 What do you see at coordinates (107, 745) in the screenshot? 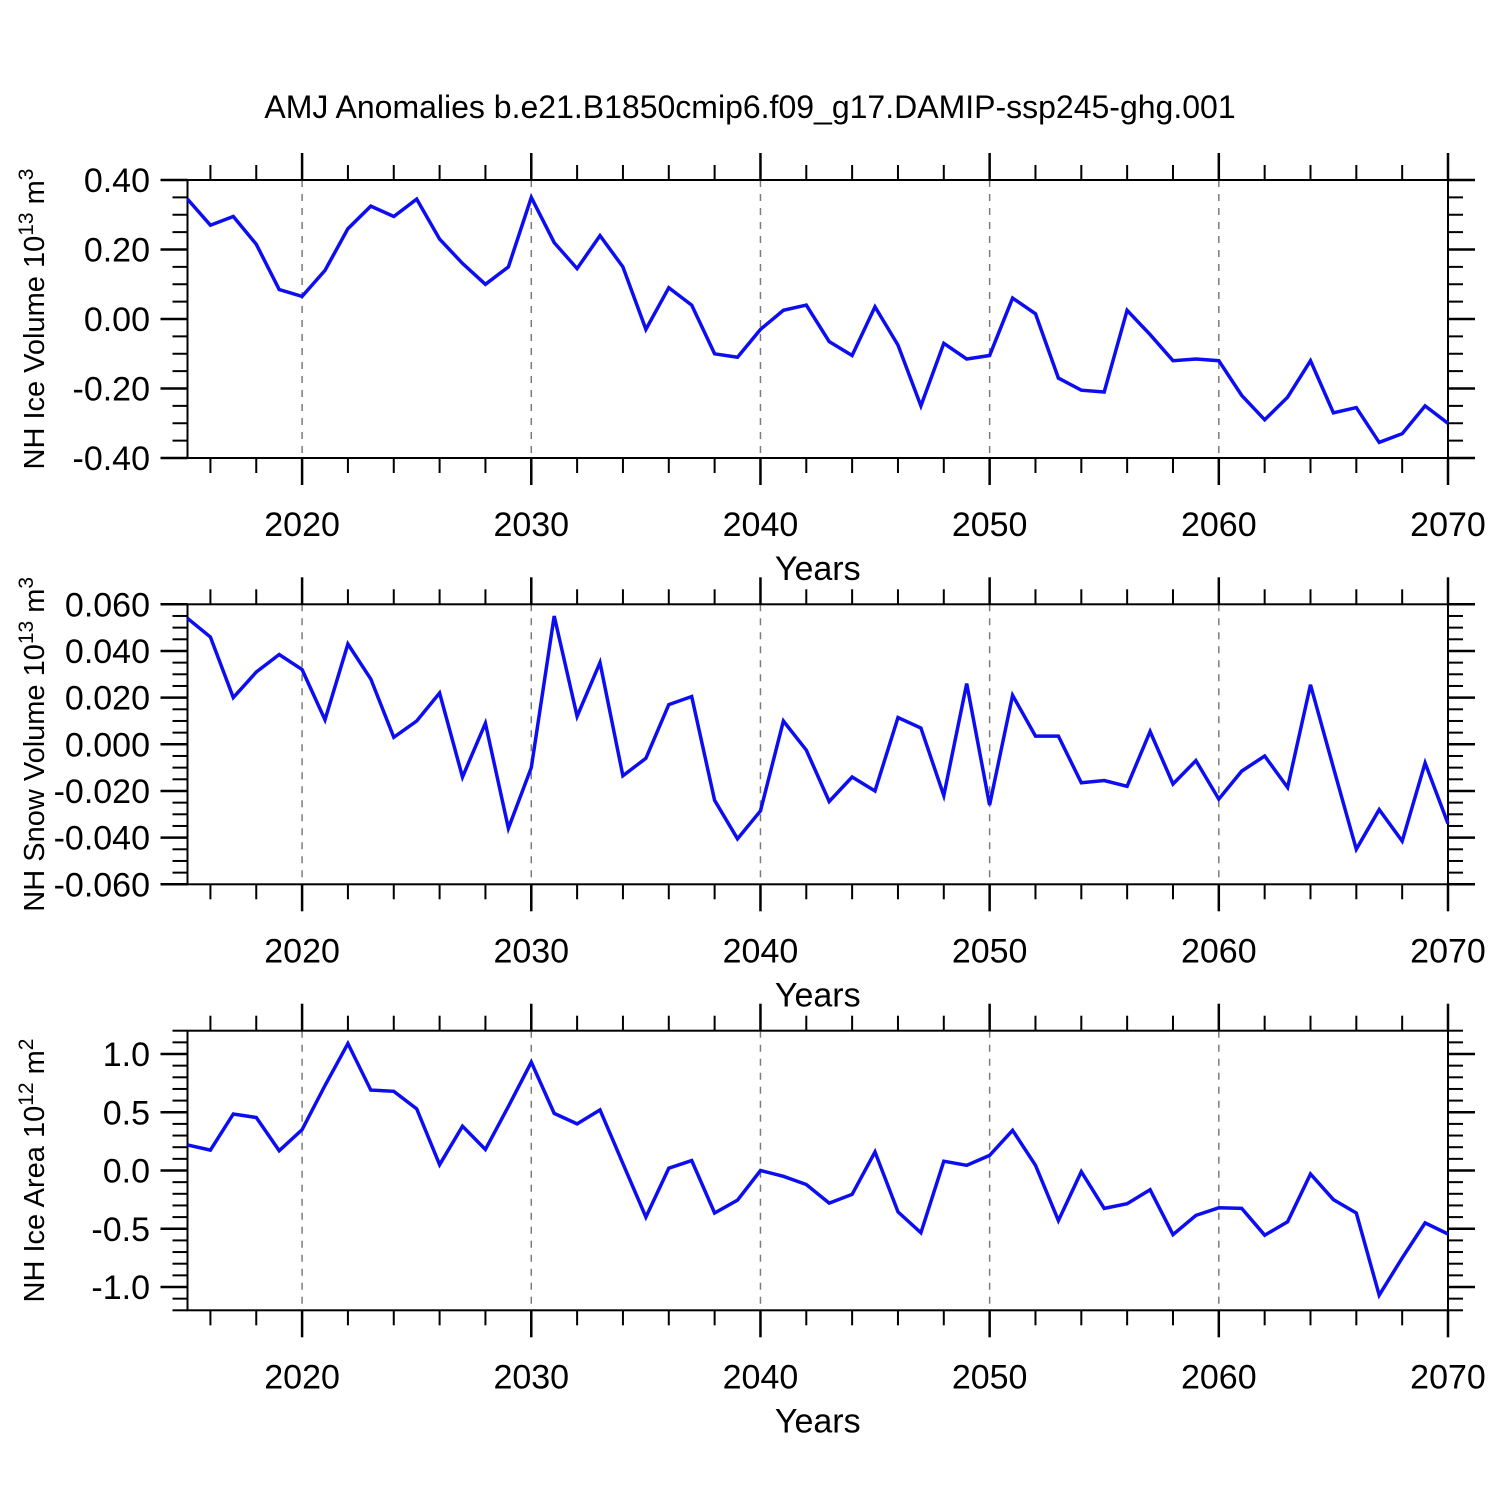
I see `y-tick-label: 0.000` at bounding box center [107, 745].